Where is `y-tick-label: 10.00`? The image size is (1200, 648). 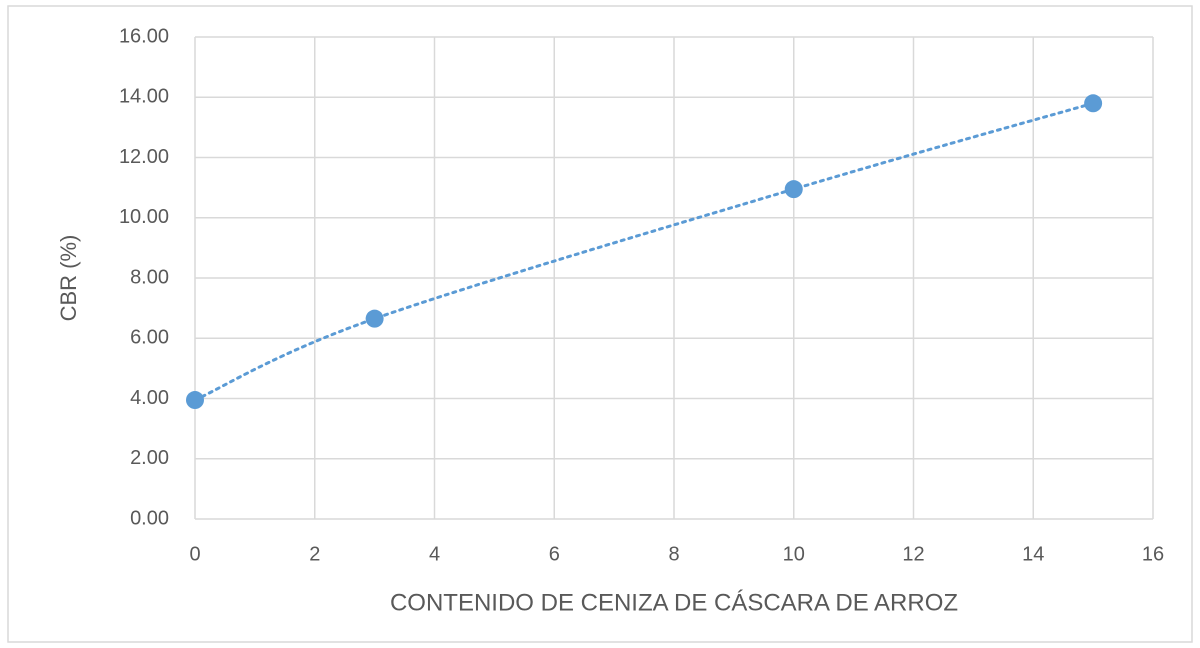
y-tick-label: 10.00 is located at coordinates (144, 217).